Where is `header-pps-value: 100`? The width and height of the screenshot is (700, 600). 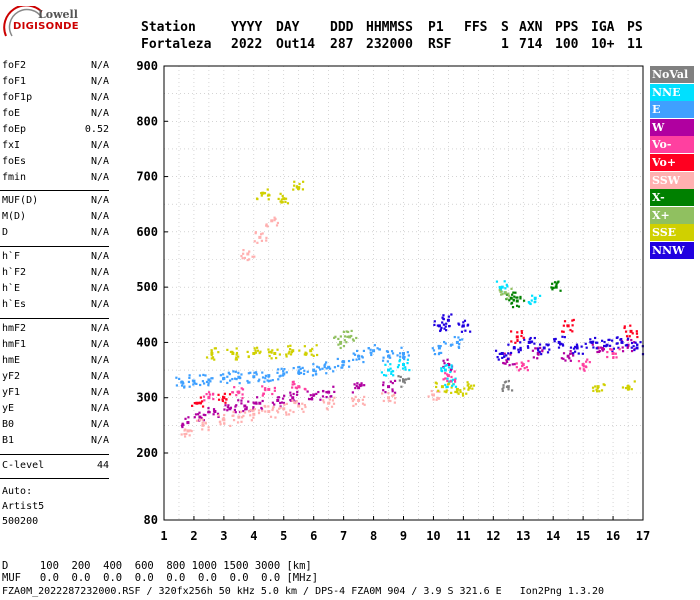 header-pps-value: 100 is located at coordinates (567, 44).